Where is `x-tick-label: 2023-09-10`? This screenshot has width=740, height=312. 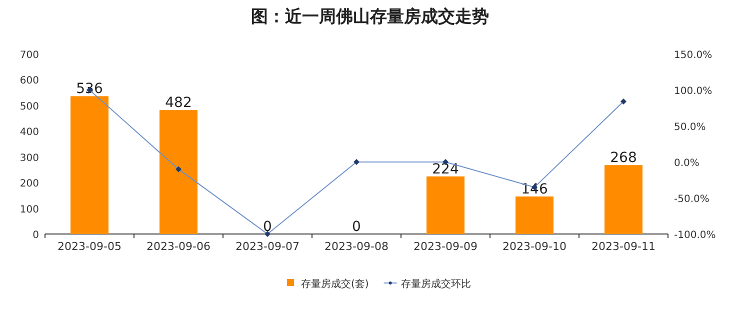
x-tick-label: 2023-09-10 is located at coordinates (534, 246).